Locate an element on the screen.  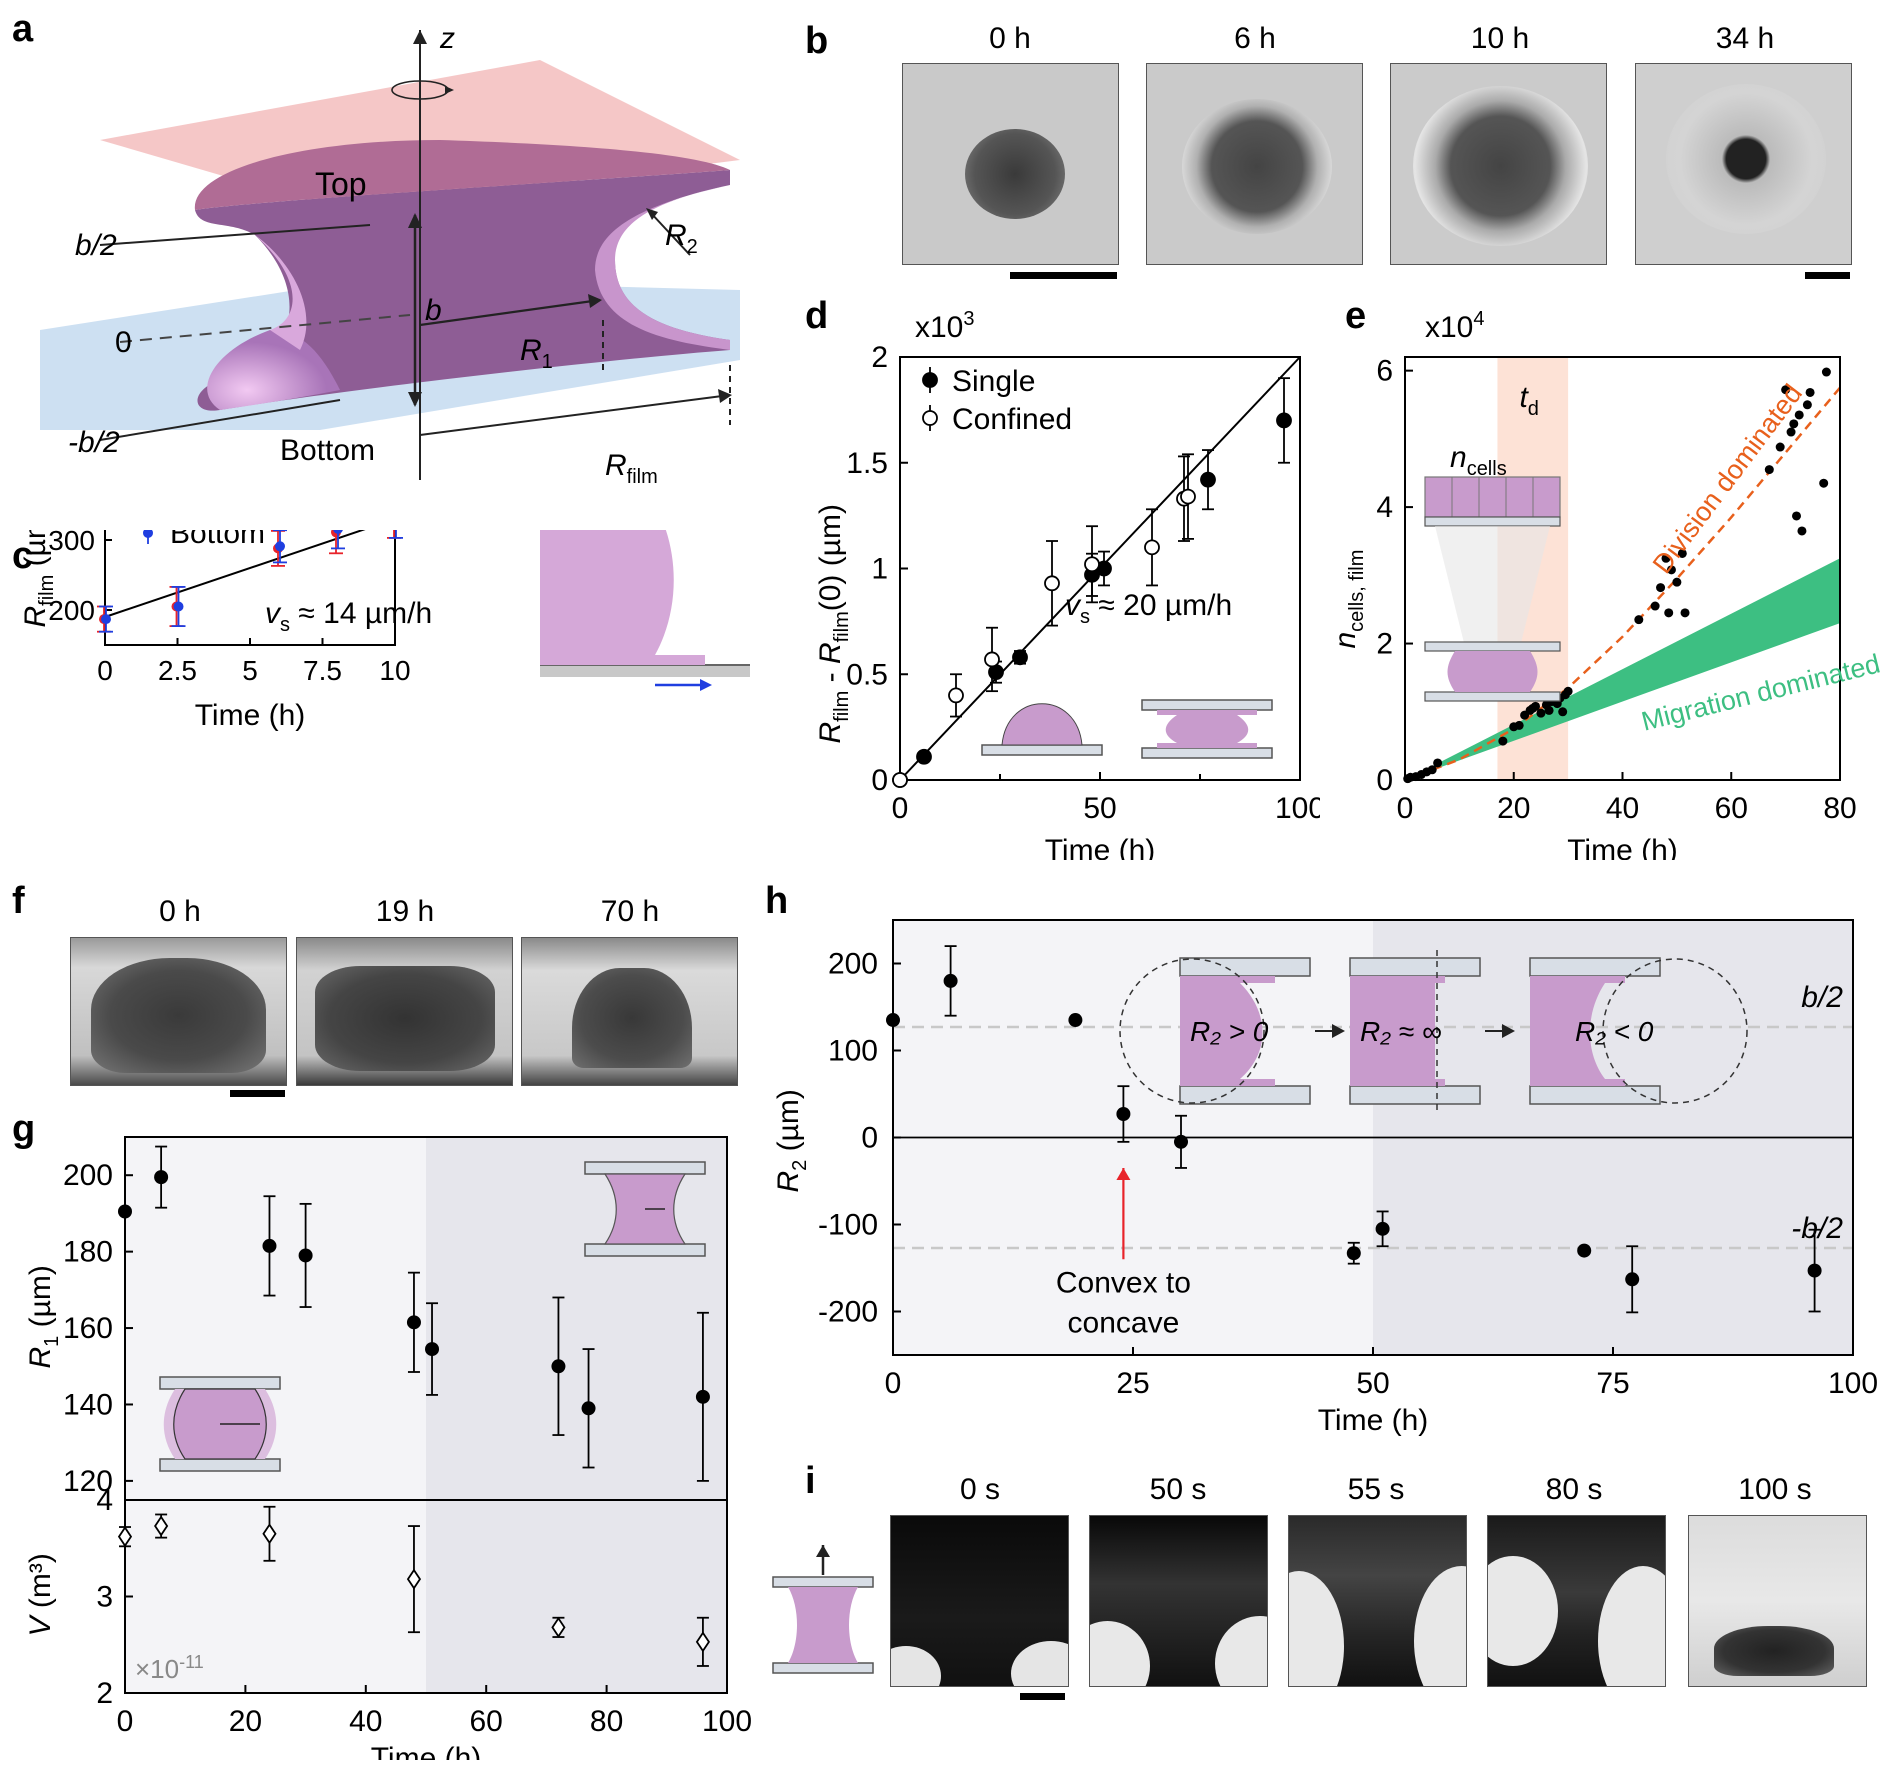
h-inset-concave-circle is located at coordinates (1675, 1031).